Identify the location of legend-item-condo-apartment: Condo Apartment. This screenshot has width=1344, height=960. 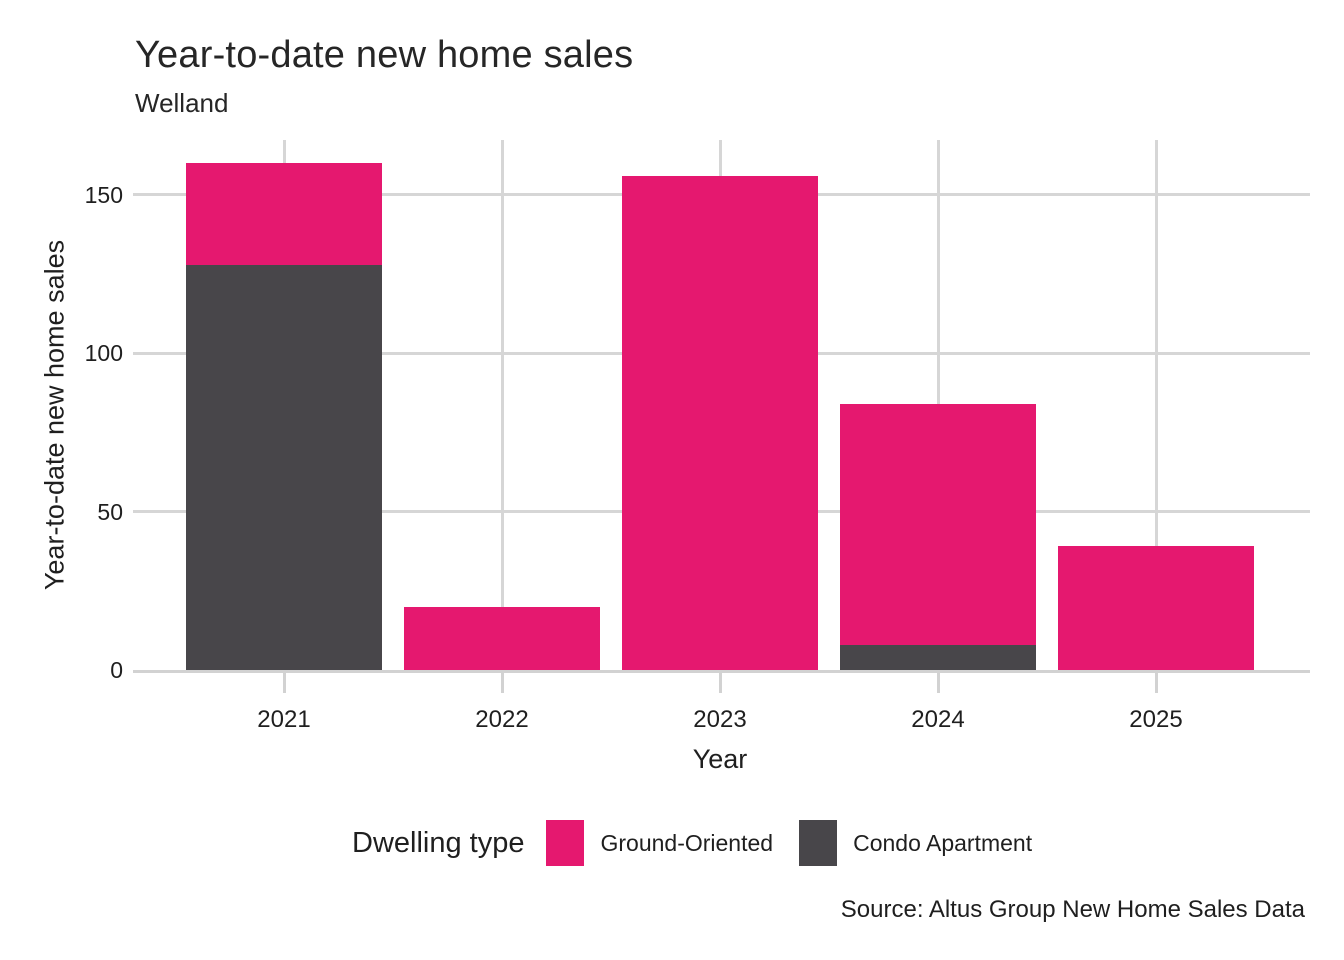
(915, 843).